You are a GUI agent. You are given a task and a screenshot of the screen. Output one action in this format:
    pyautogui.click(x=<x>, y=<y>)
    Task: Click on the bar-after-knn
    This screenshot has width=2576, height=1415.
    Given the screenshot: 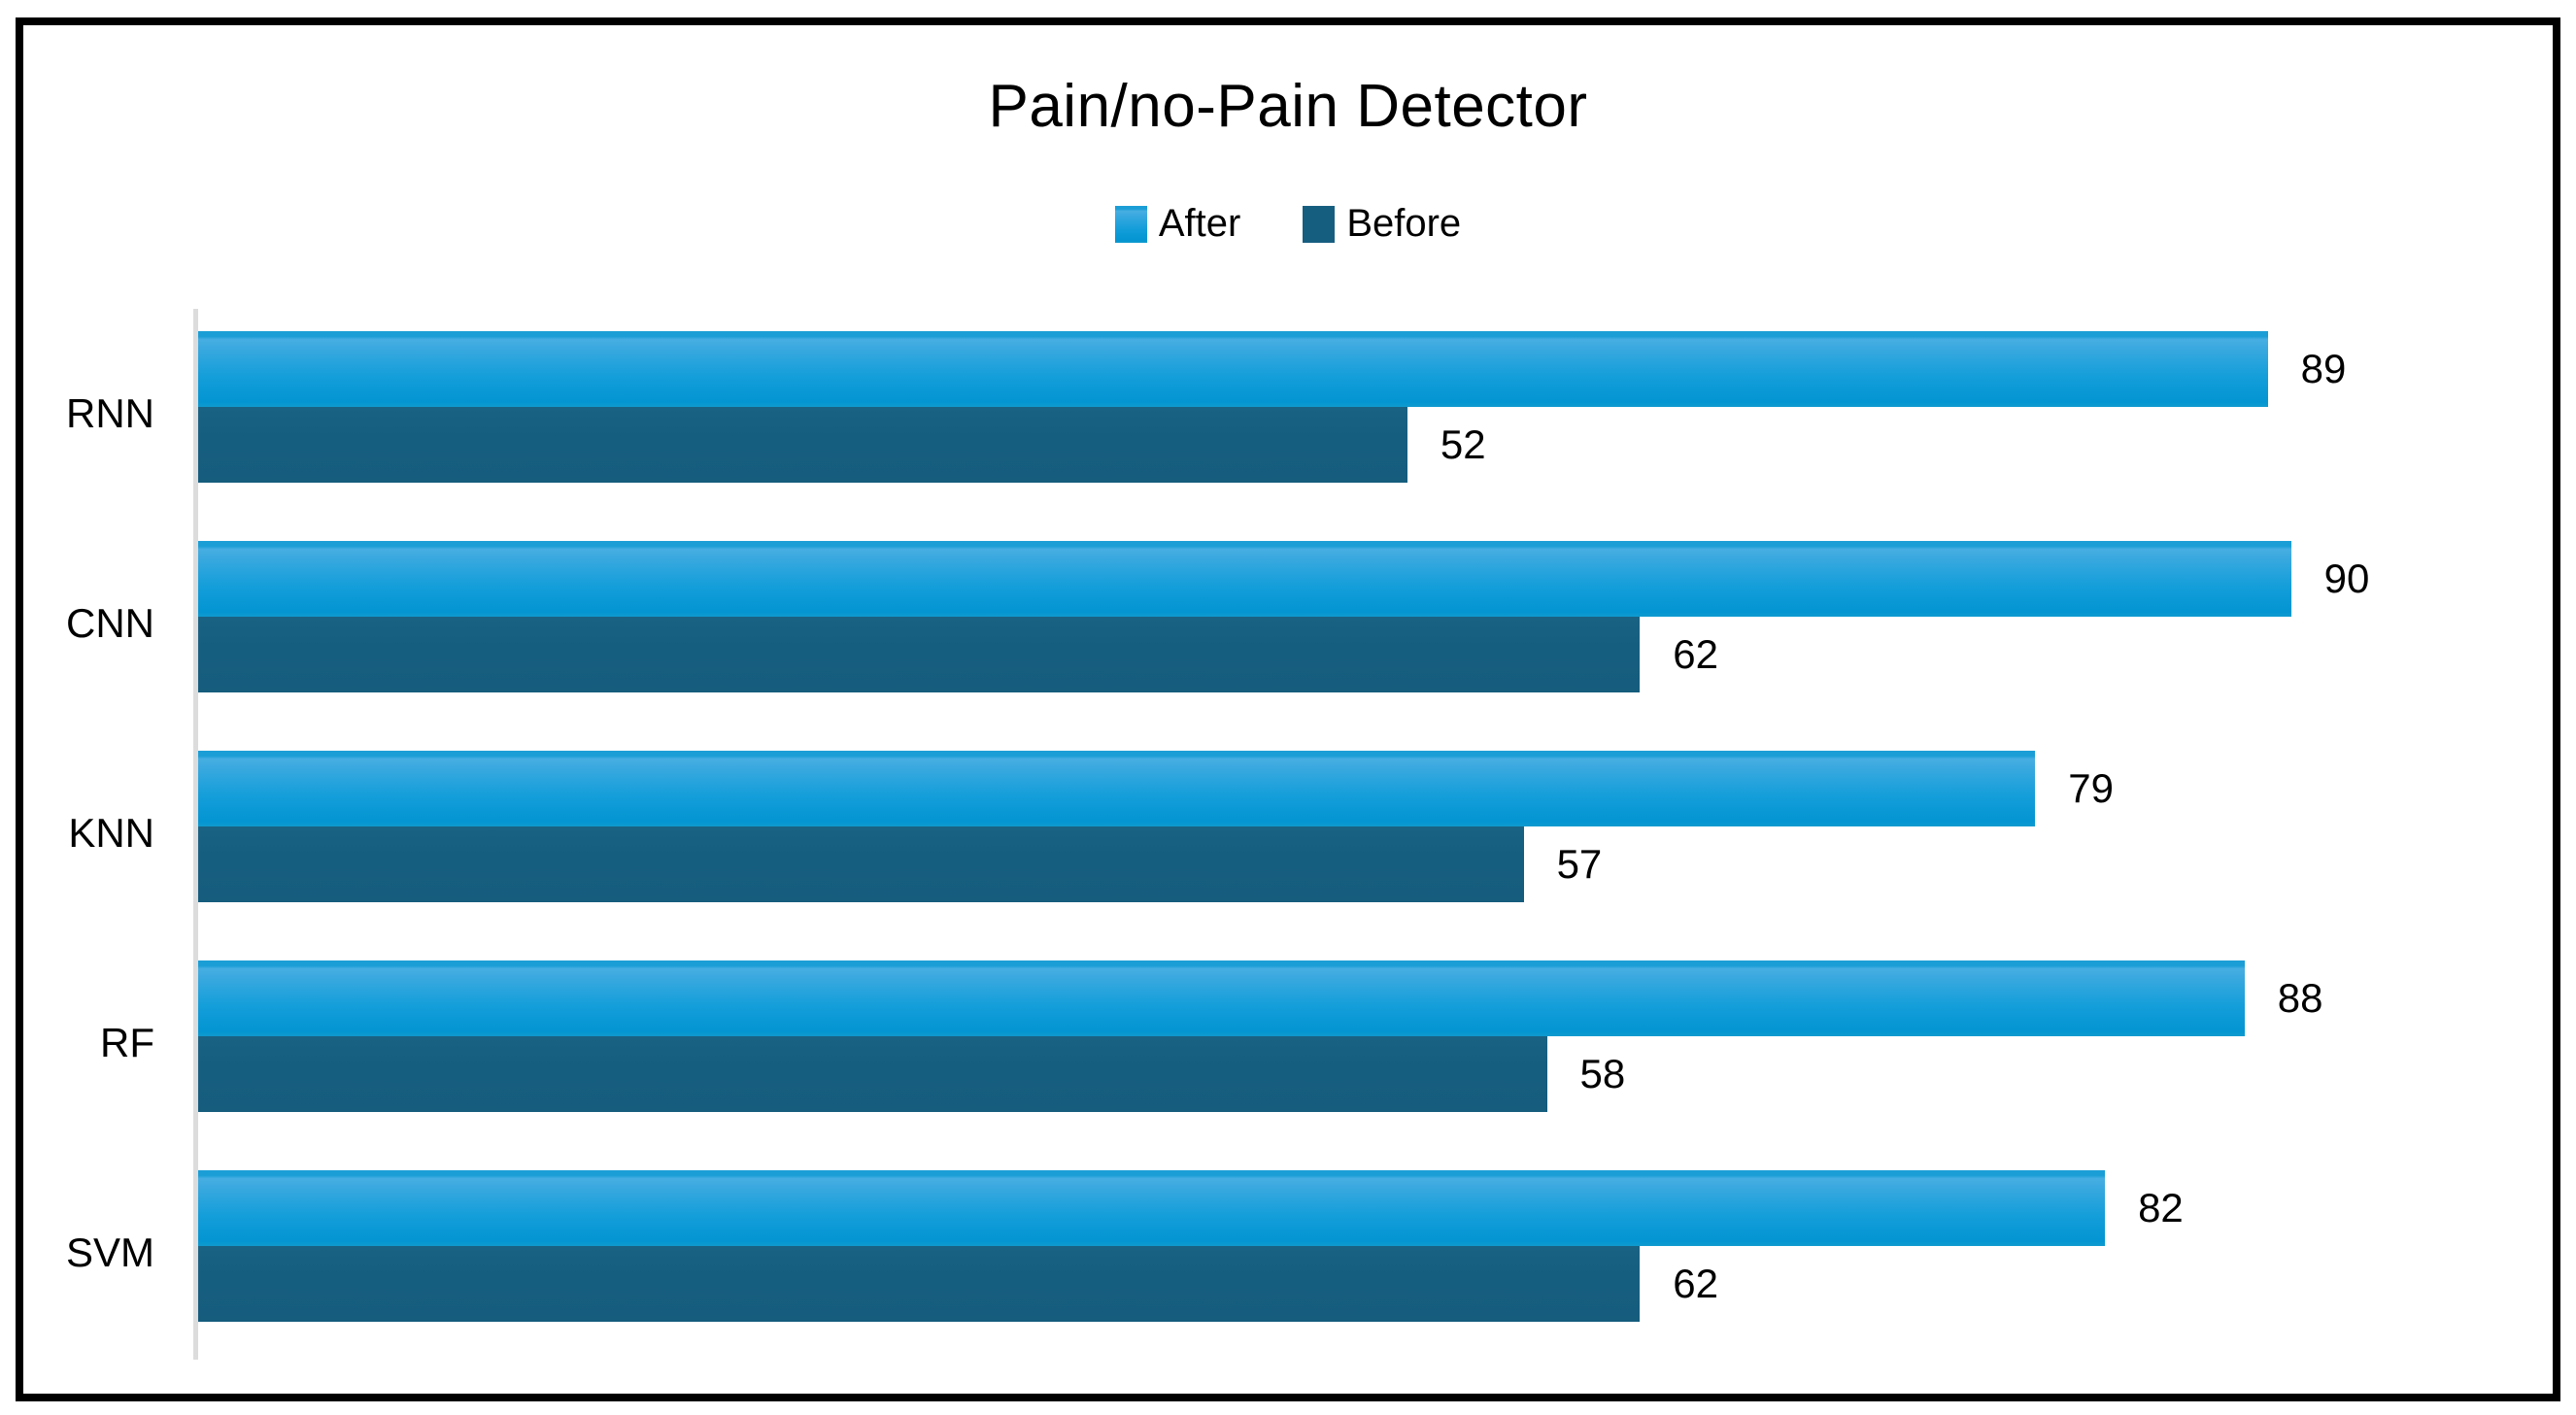 What is the action you would take?
    pyautogui.click(x=1117, y=788)
    